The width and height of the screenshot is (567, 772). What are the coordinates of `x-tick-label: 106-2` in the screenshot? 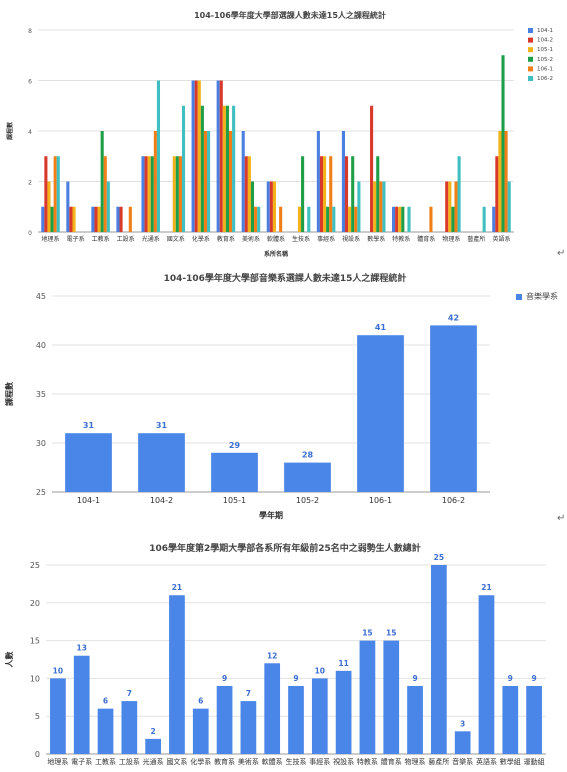 It's located at (453, 500).